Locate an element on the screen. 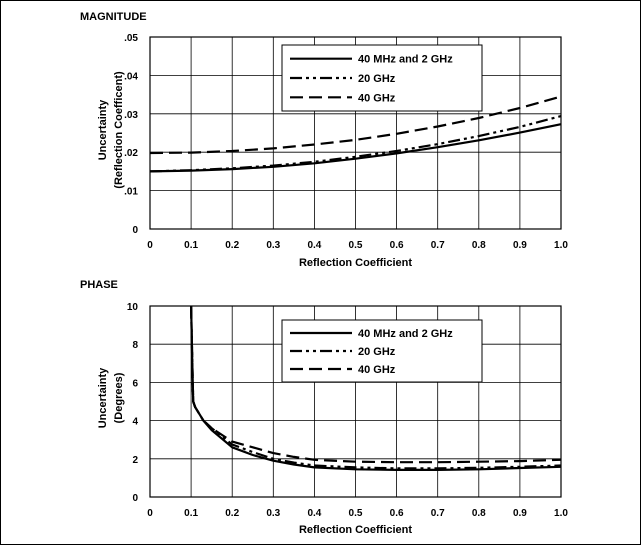 The image size is (641, 550). y-axis-label: (Degrees) is located at coordinates (119, 397).